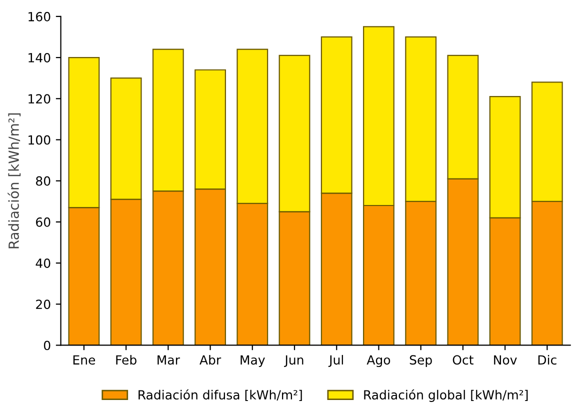  What do you see at coordinates (252, 361) in the screenshot?
I see `x-tick-label: May` at bounding box center [252, 361].